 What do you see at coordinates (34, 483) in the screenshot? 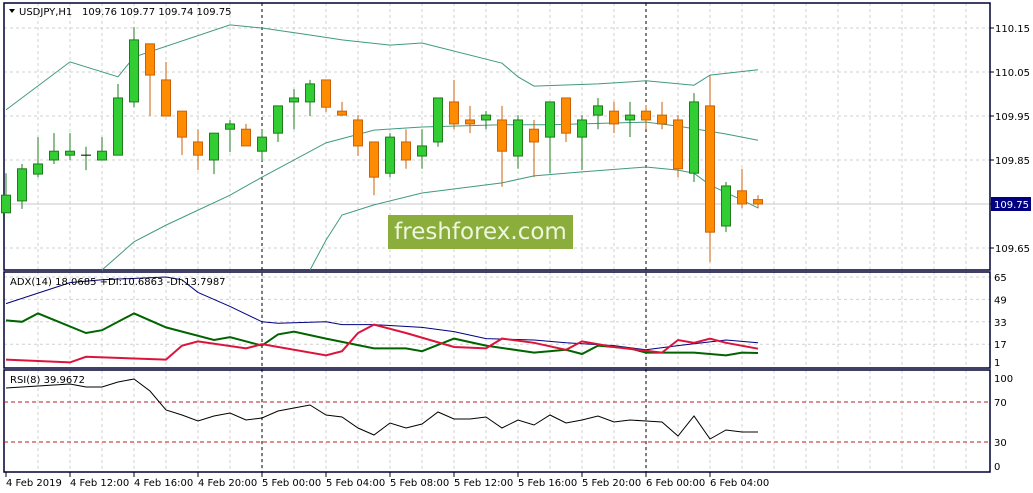
I see `x-tick-label: 4 Feb 2019` at bounding box center [34, 483].